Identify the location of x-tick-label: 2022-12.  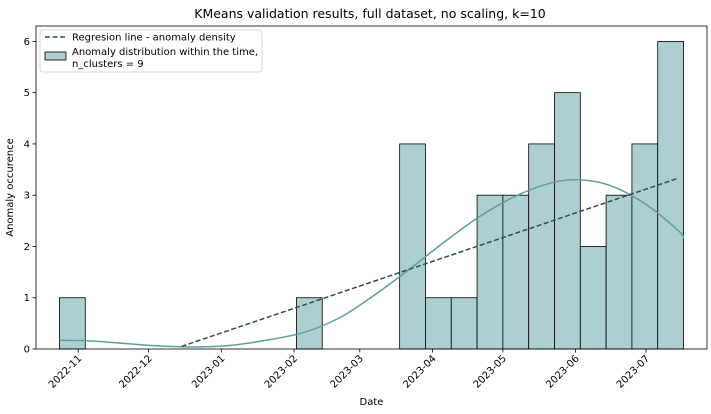
(135, 371).